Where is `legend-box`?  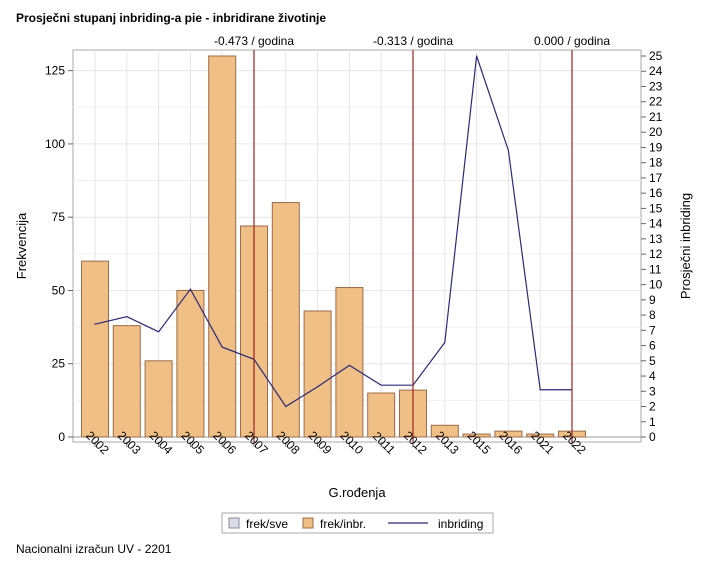 legend-box is located at coordinates (357, 523).